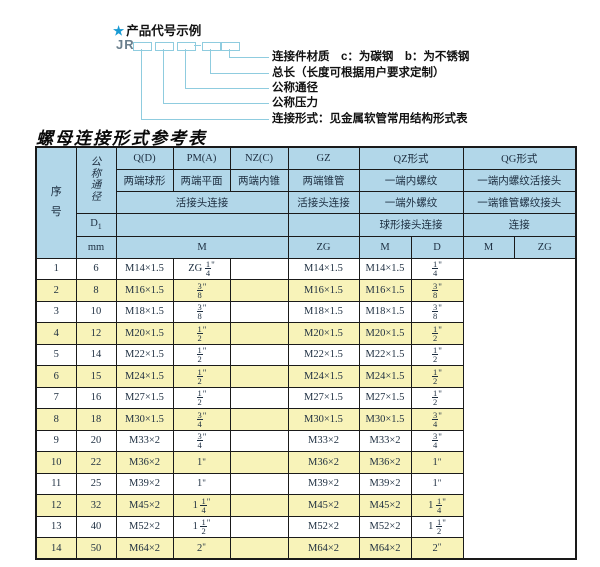  I want to click on diagram-label-material: 连接件材质 c：为碳钢 b：为不锈钢, so click(371, 57).